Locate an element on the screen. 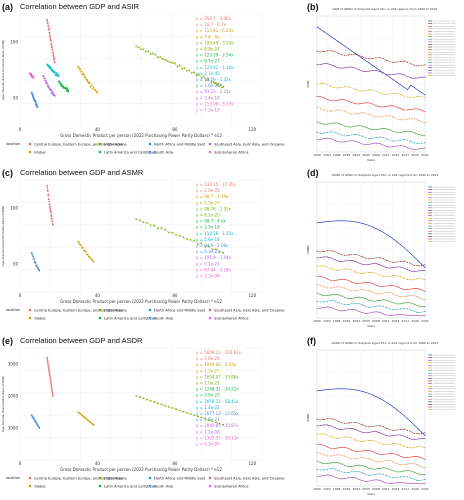 The image size is (464, 500). y-axis-title: ASDR is located at coordinates (308, 418).